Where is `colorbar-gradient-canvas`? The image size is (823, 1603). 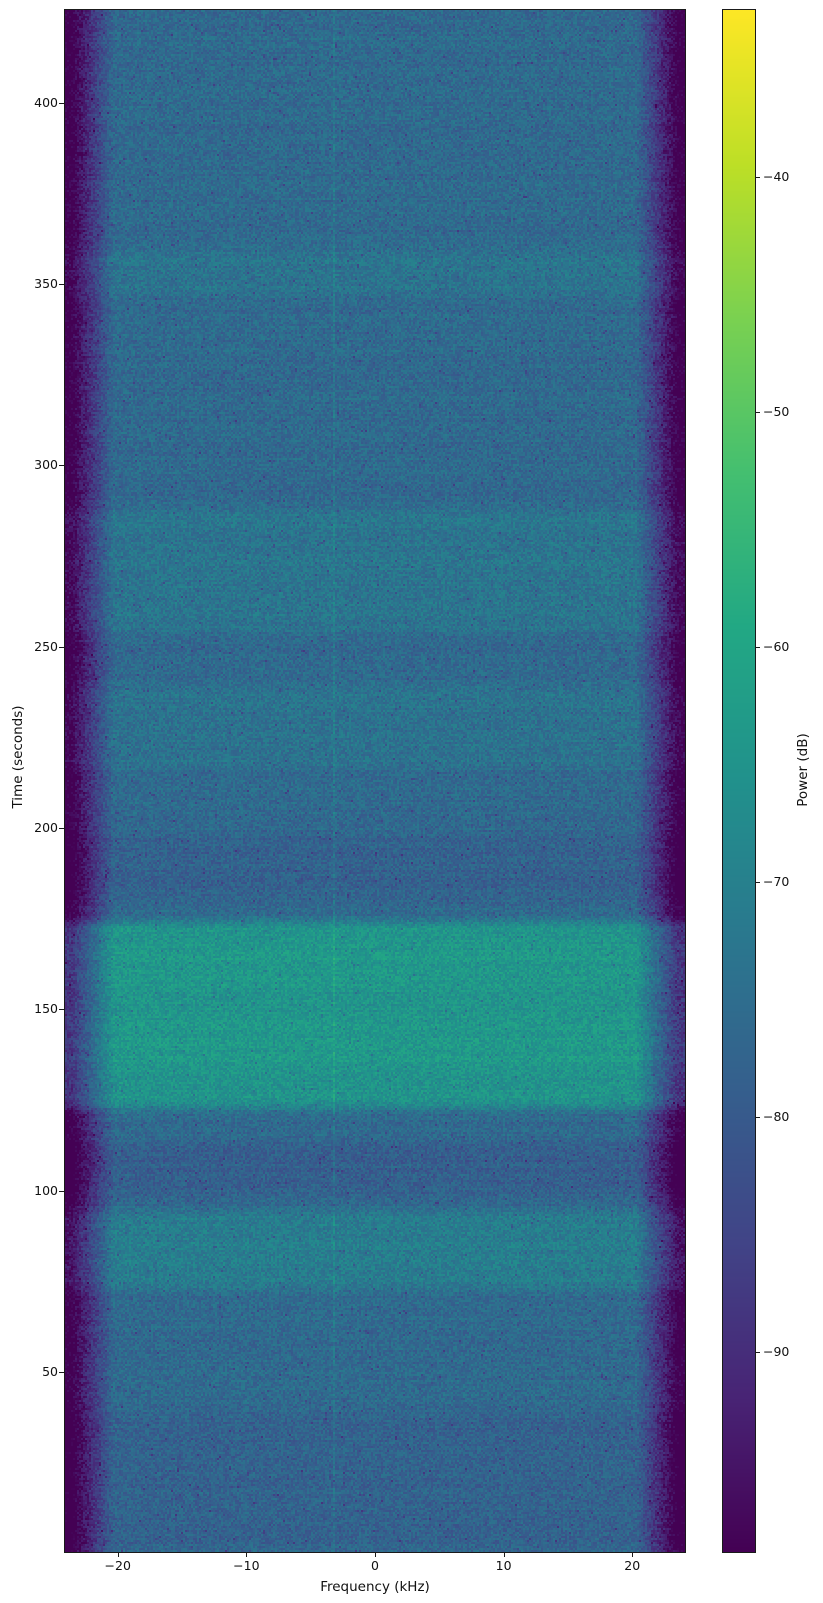
colorbar-gradient-canvas is located at coordinates (739, 781).